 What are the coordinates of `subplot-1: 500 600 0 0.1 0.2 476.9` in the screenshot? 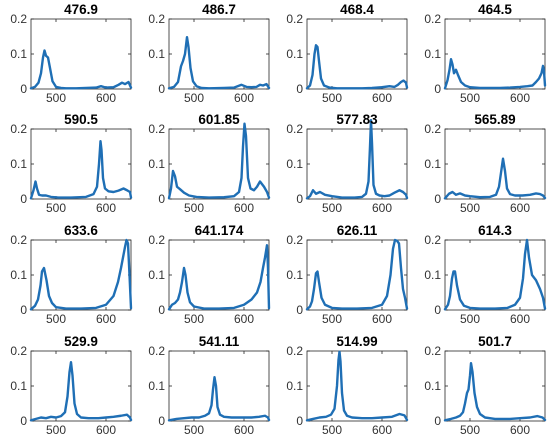 It's located at (71, 53).